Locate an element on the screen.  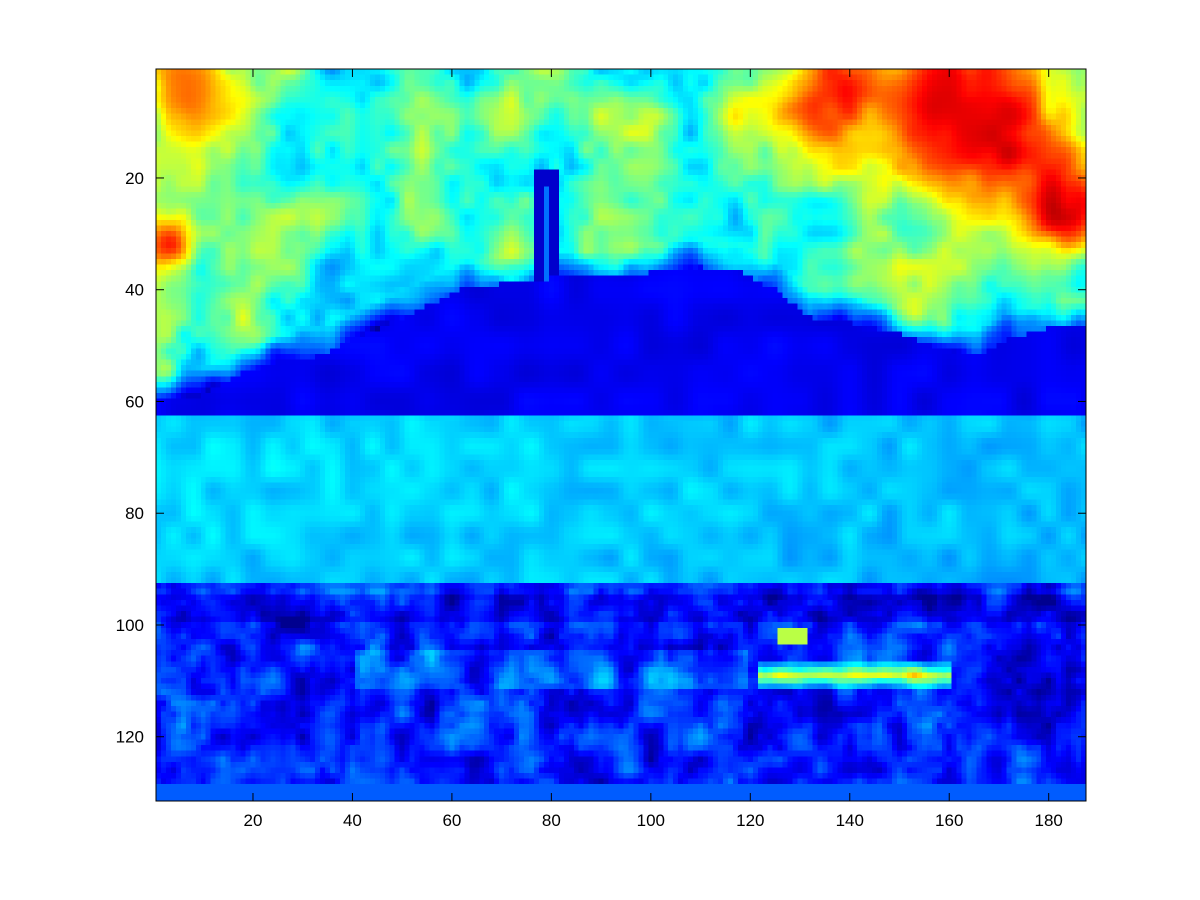
x-tick-label: 20 is located at coordinates (253, 820).